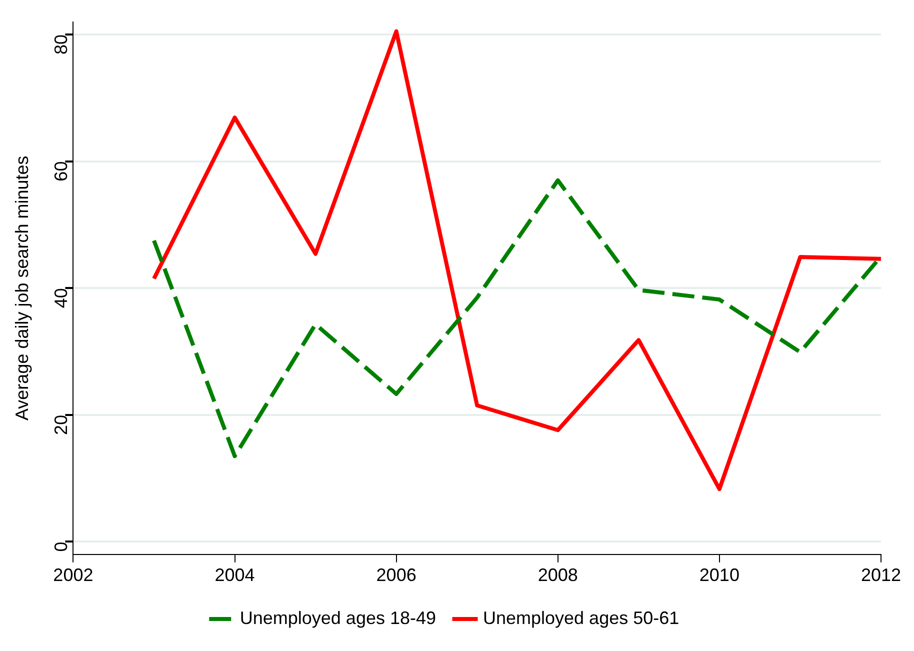  Describe the element at coordinates (338, 618) in the screenshot. I see `legend-label: Unemployed ages 18-49` at that location.